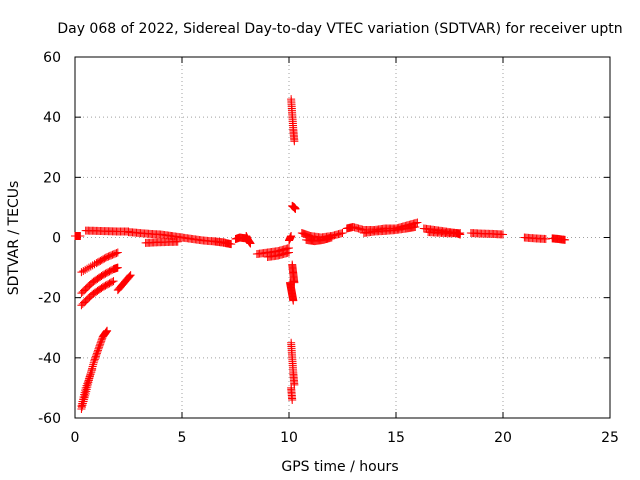 The width and height of the screenshot is (640, 480). Describe the element at coordinates (14, 238) in the screenshot. I see `y-axis-label: SDTVAR / TECUs` at that location.